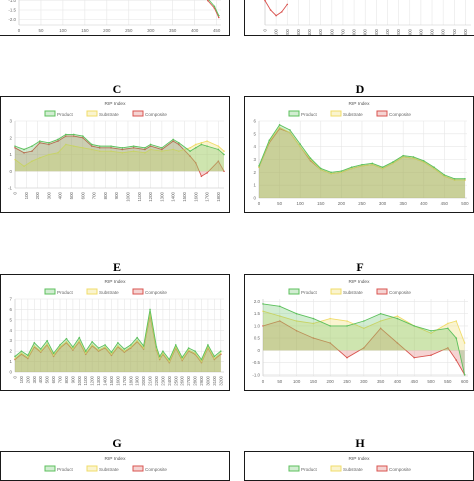 Image resolution: width=474 pixels, height=481 pixels. What do you see at coordinates (403, 203) in the screenshot?
I see `x-tick-label: 350` at bounding box center [403, 203].